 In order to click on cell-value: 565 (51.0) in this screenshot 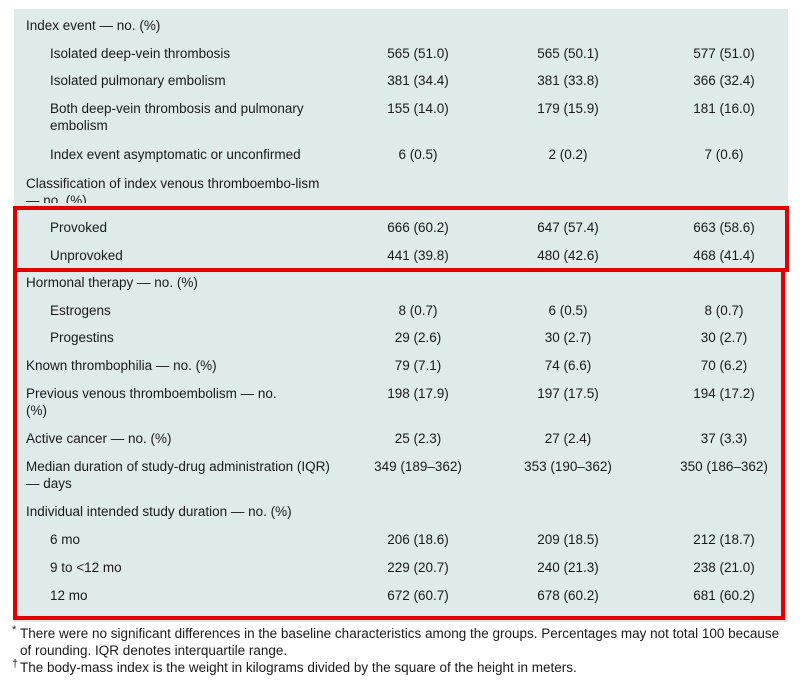, I will do `click(418, 53)`.